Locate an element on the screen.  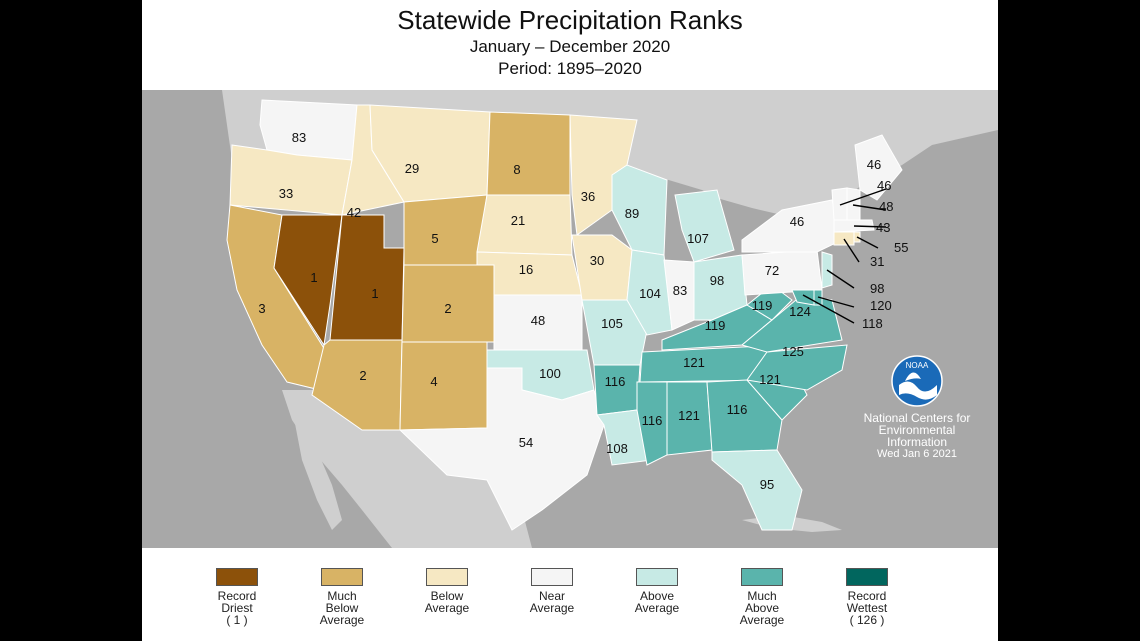
legend-label: Record Driest ( 1 ) is located at coordinates (237, 608).